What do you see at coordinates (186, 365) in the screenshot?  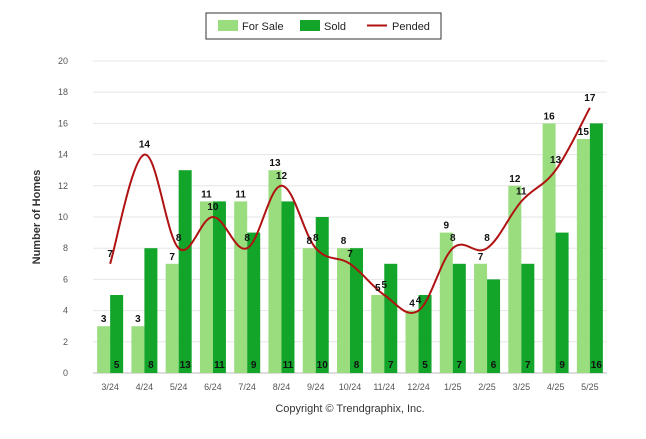 I see `data-label-sold: 13` at bounding box center [186, 365].